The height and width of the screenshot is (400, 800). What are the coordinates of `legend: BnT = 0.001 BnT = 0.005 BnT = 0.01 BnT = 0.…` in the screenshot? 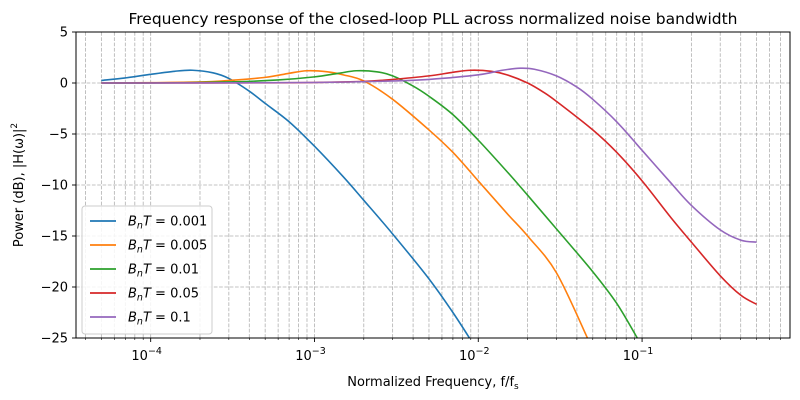 It's located at (147, 270).